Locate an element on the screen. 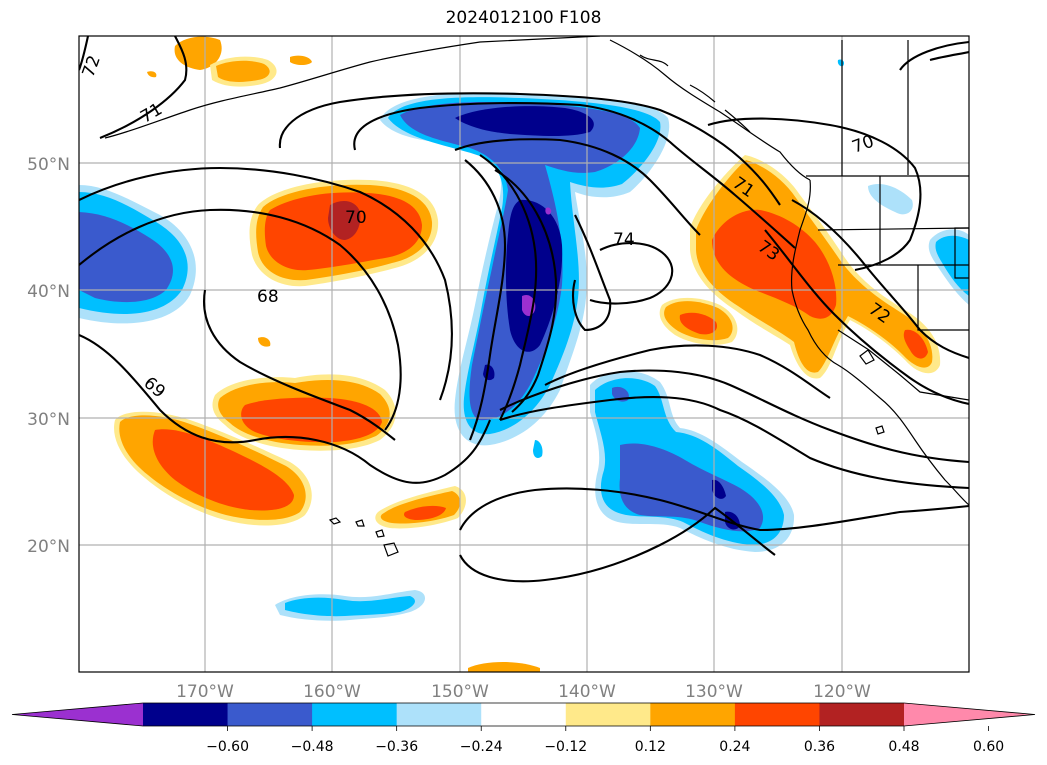 The height and width of the screenshot is (765, 1047). negative-anomaly-southeast is located at coordinates (692, 461).